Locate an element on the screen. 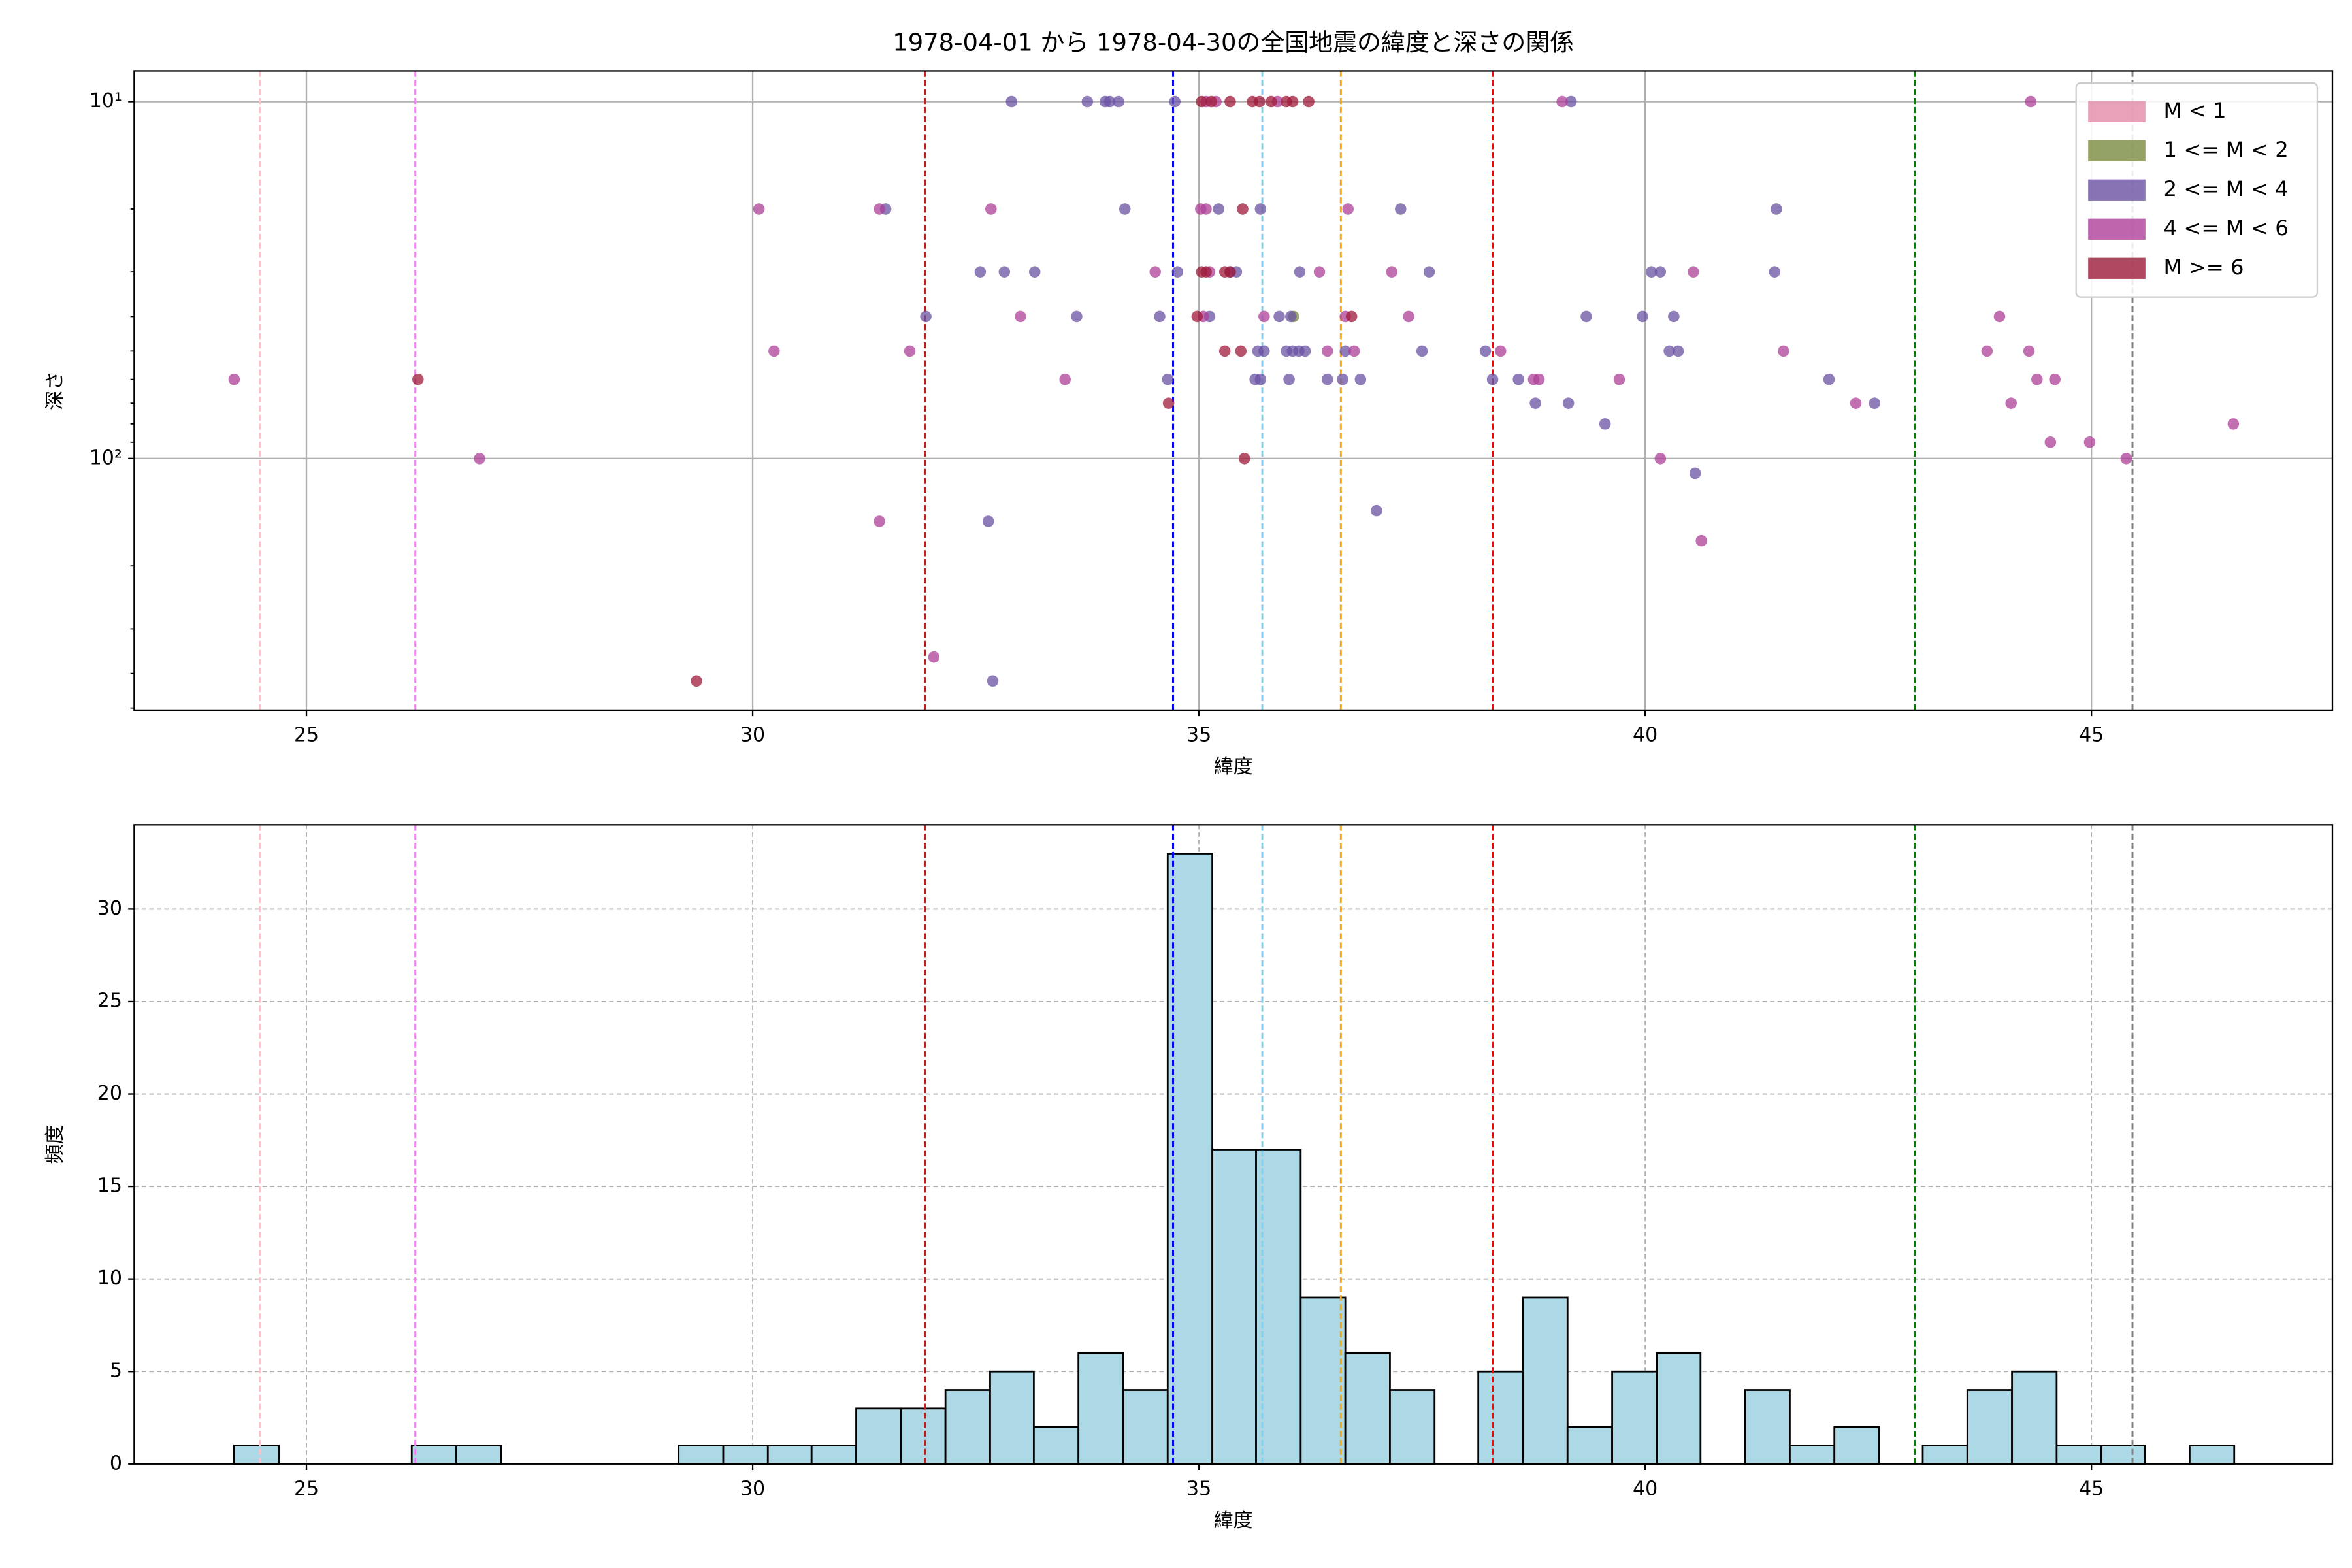  y-tick-label: 25 is located at coordinates (109, 1000).